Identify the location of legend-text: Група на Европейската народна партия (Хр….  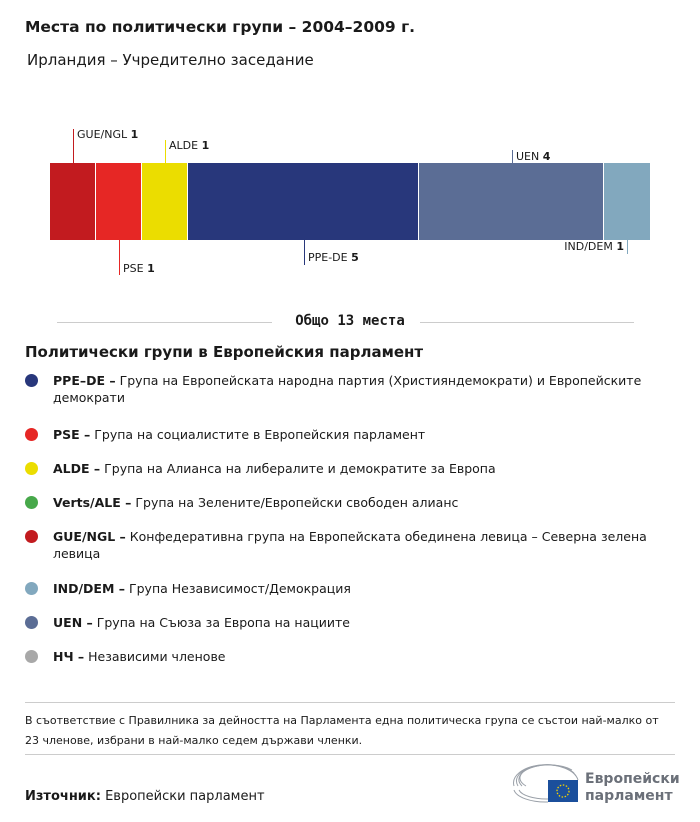
(347, 389).